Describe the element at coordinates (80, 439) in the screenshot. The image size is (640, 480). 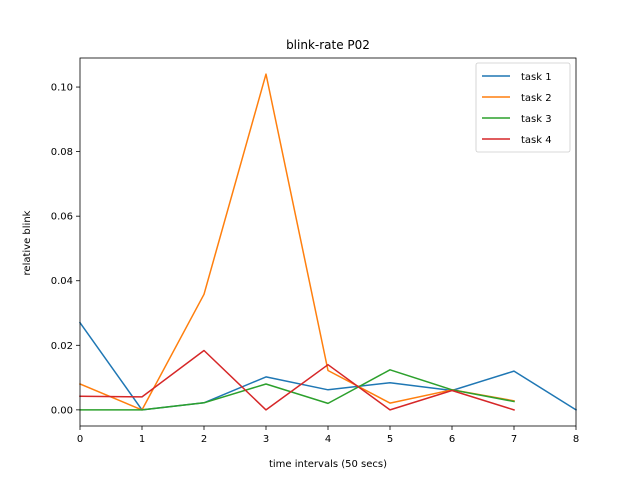
I see `x-tick-label: 0` at that location.